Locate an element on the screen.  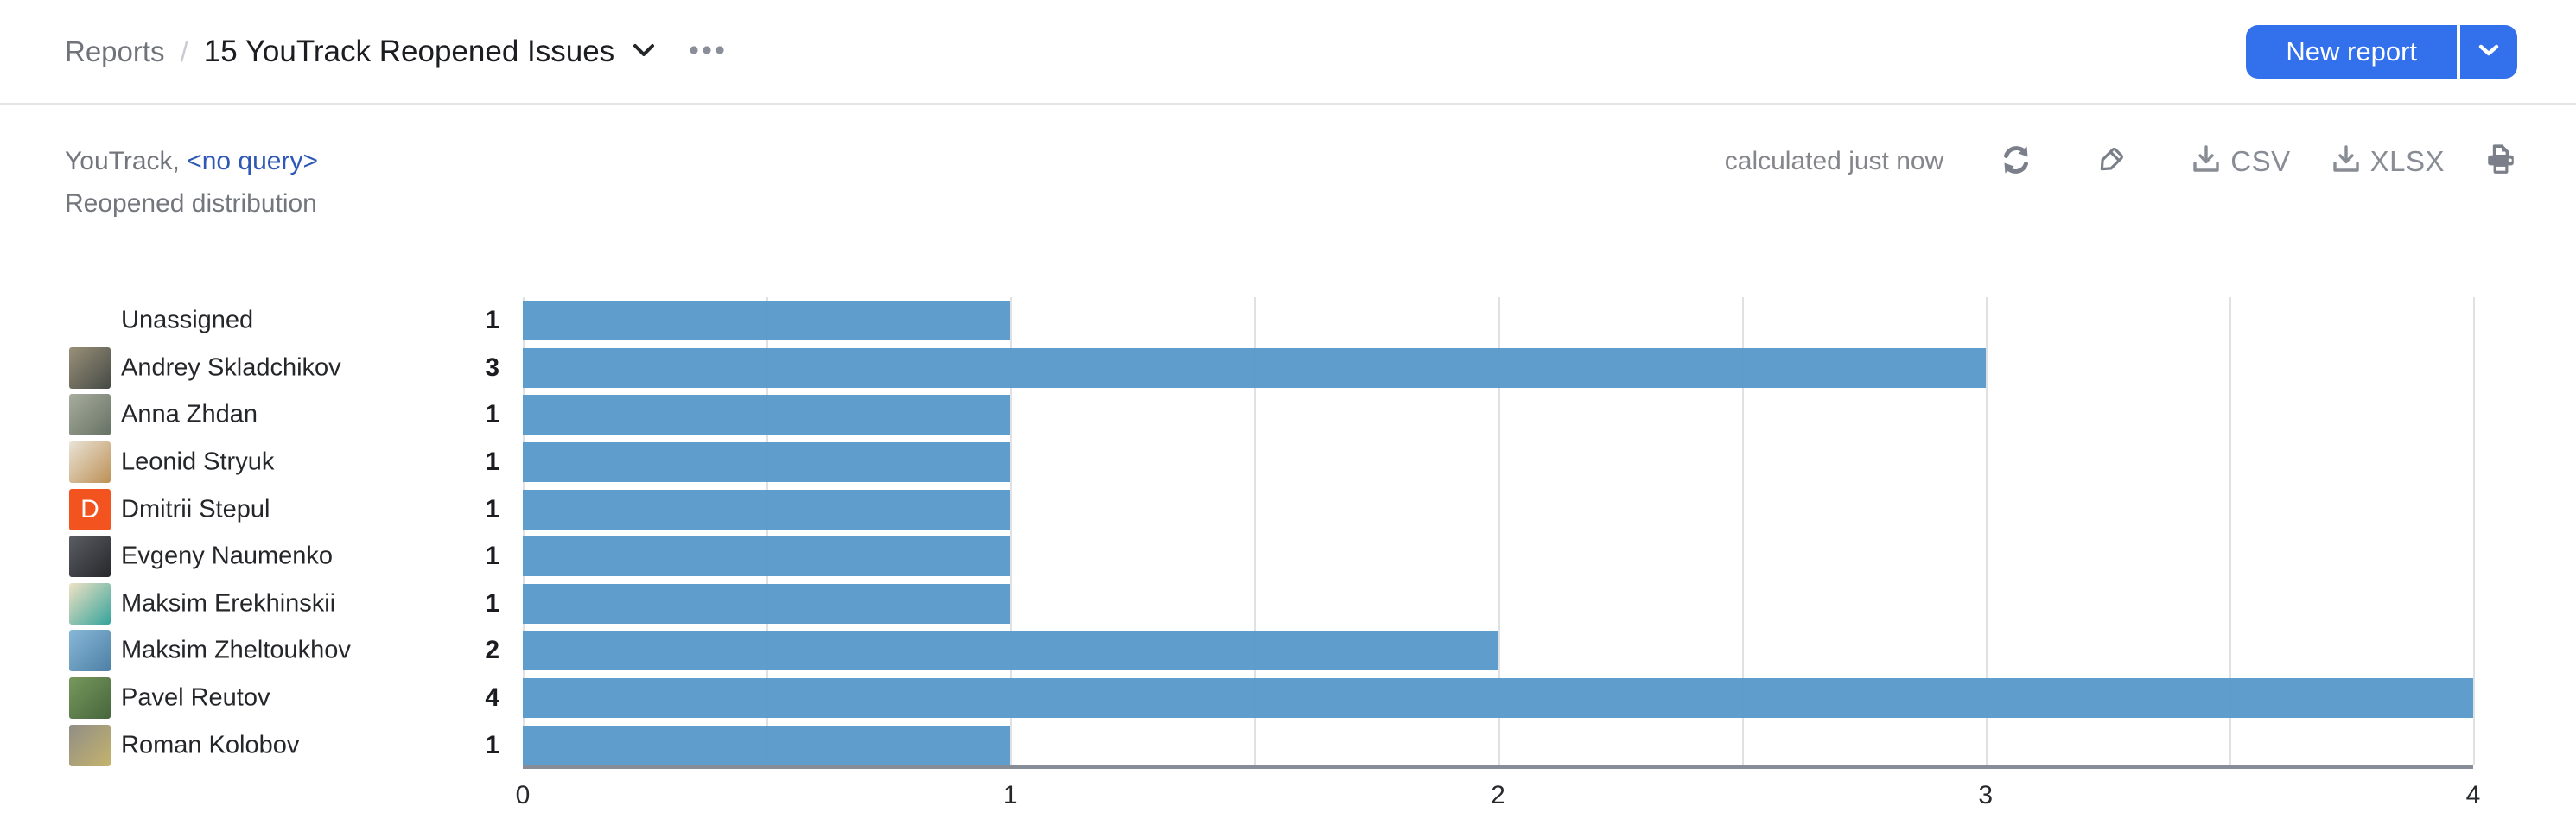
edit-report-button is located at coordinates (2112, 161).